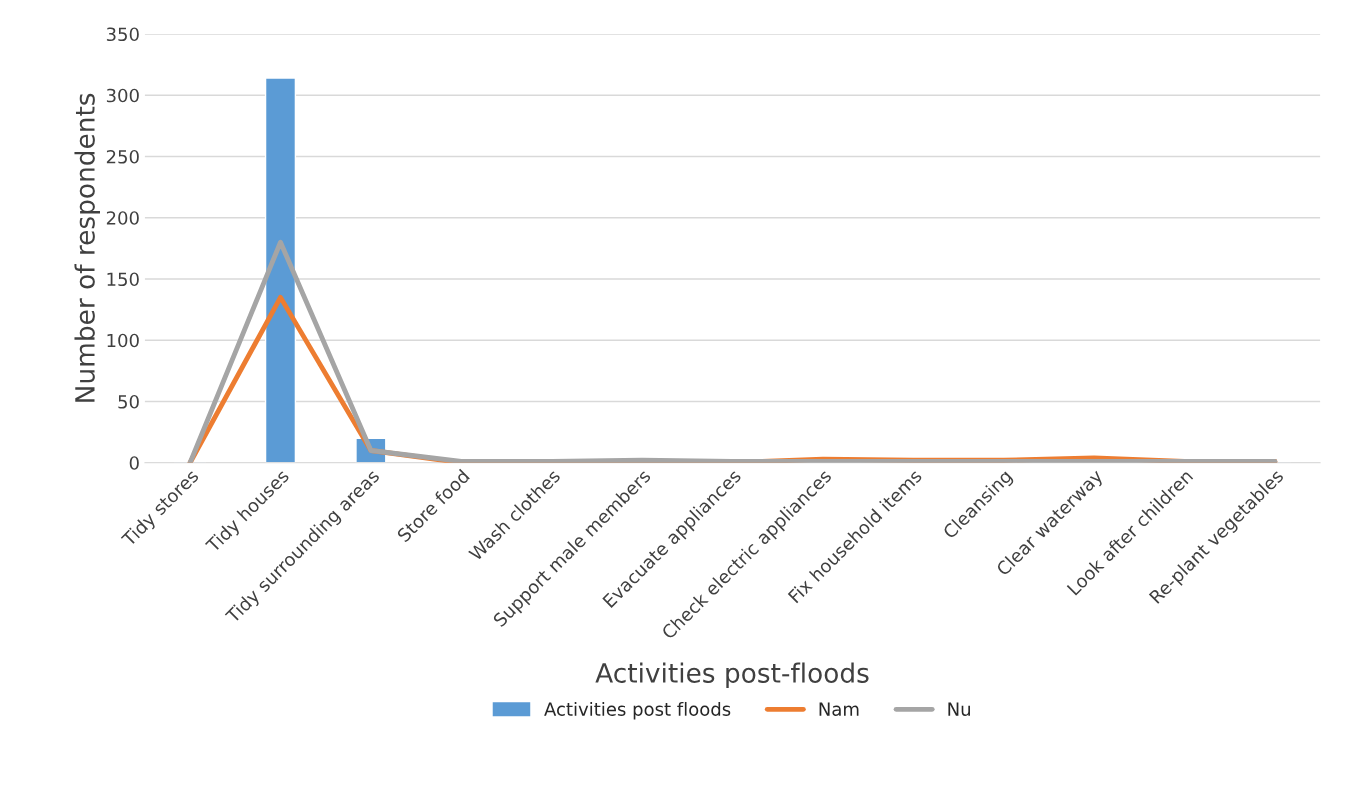 The height and width of the screenshot is (809, 1354). What do you see at coordinates (123, 340) in the screenshot?
I see `y-tick-label: 100` at bounding box center [123, 340].